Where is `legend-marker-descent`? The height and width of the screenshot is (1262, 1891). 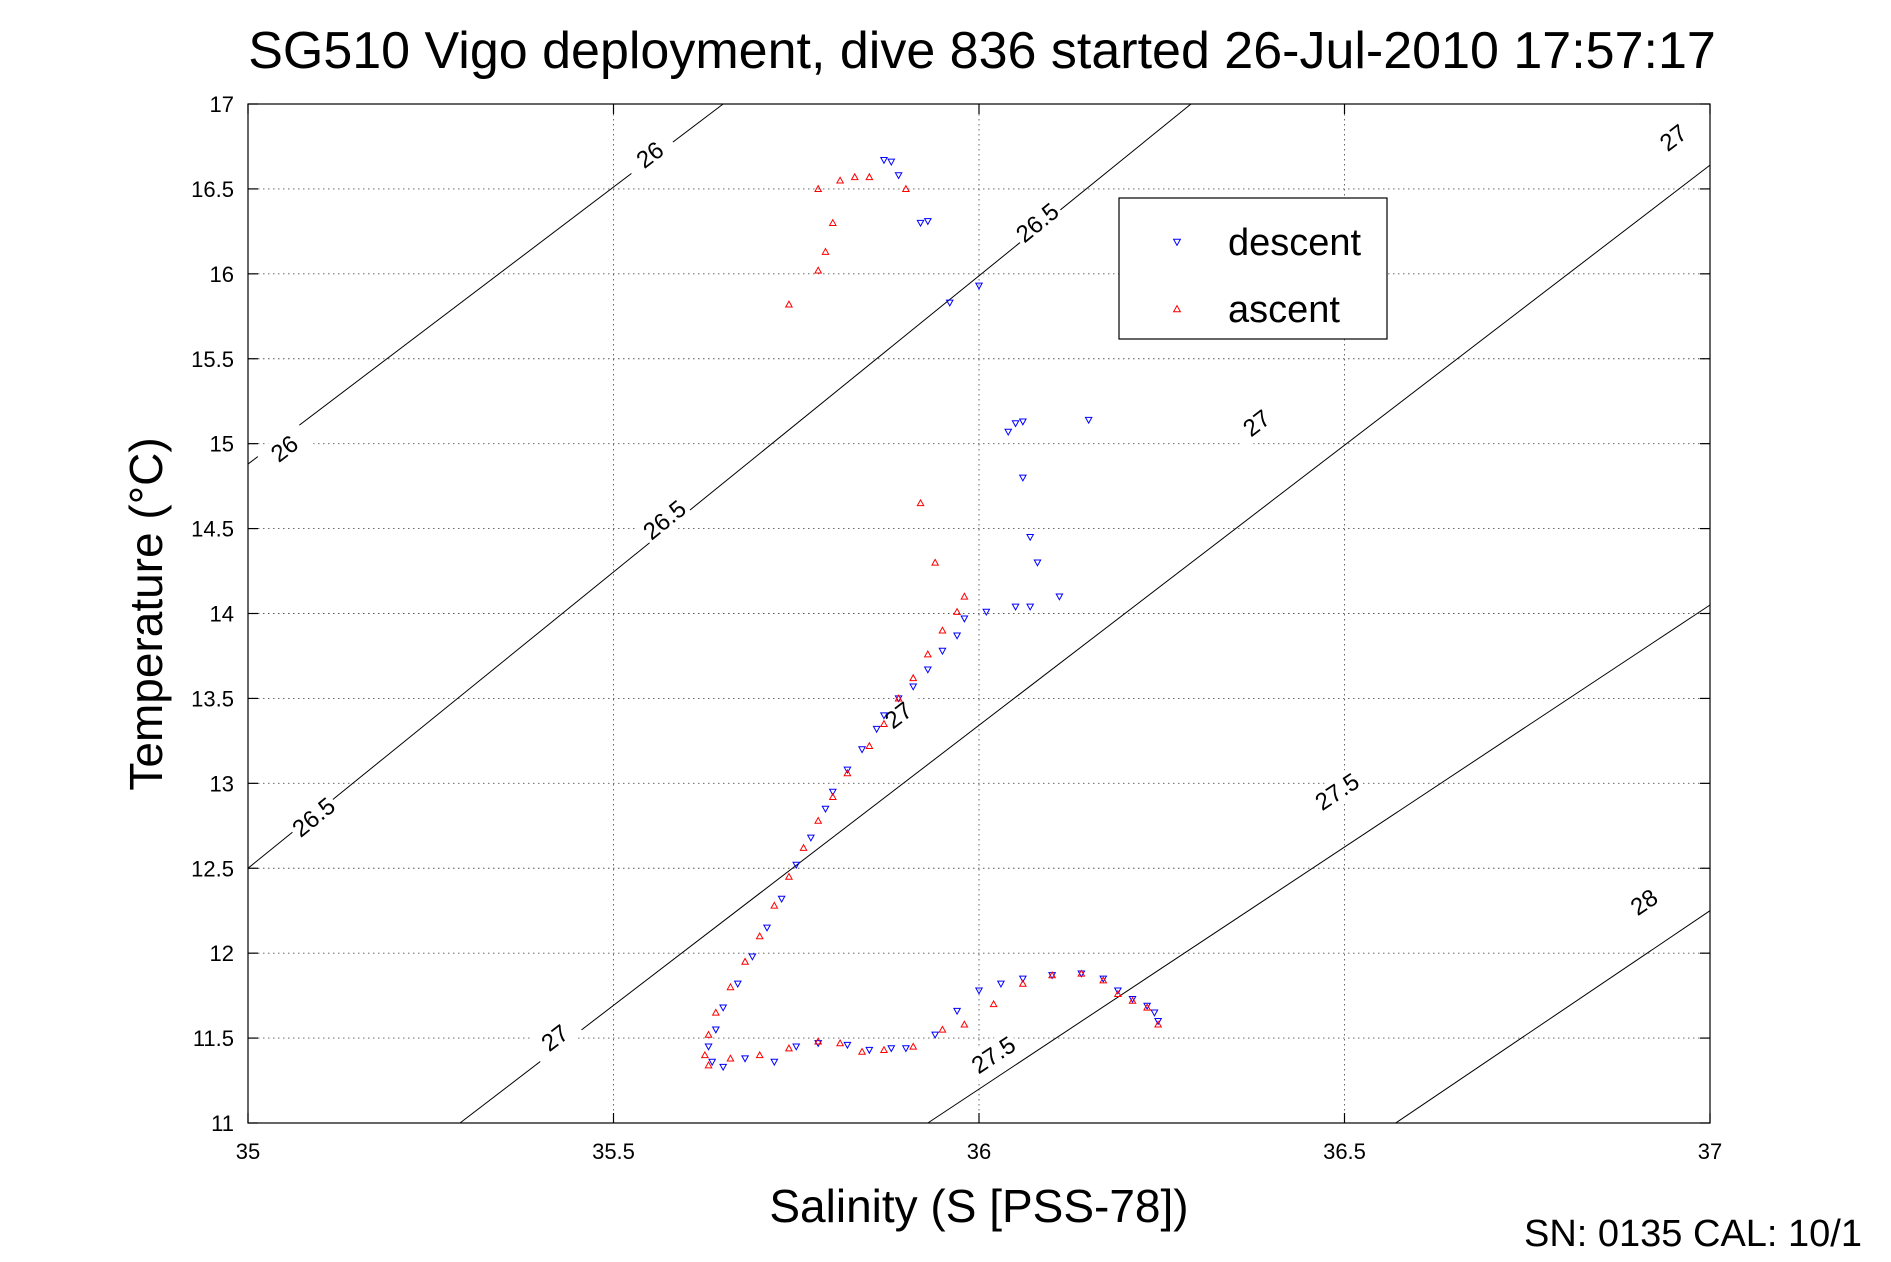 legend-marker-descent is located at coordinates (1177, 242).